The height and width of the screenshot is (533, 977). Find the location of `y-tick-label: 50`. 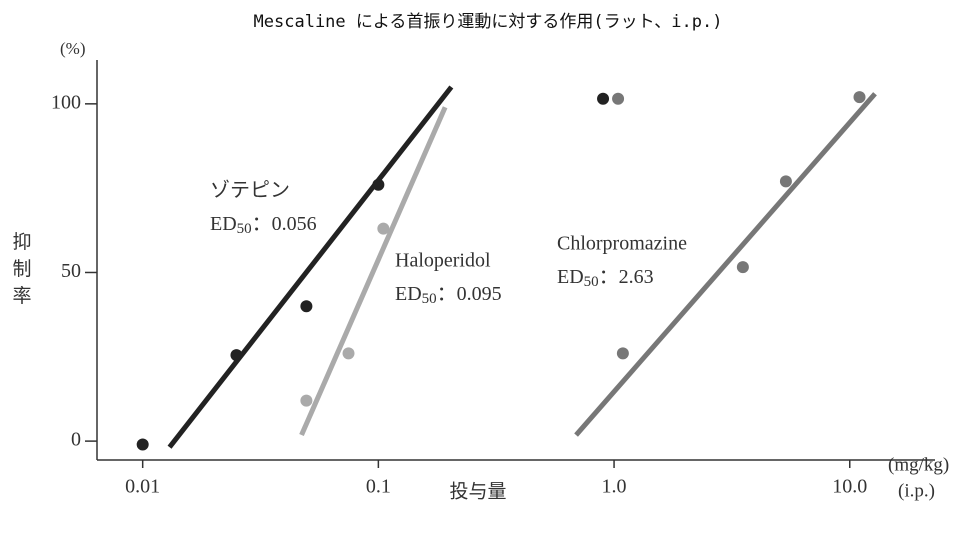

y-tick-label: 50 is located at coordinates (71, 271).